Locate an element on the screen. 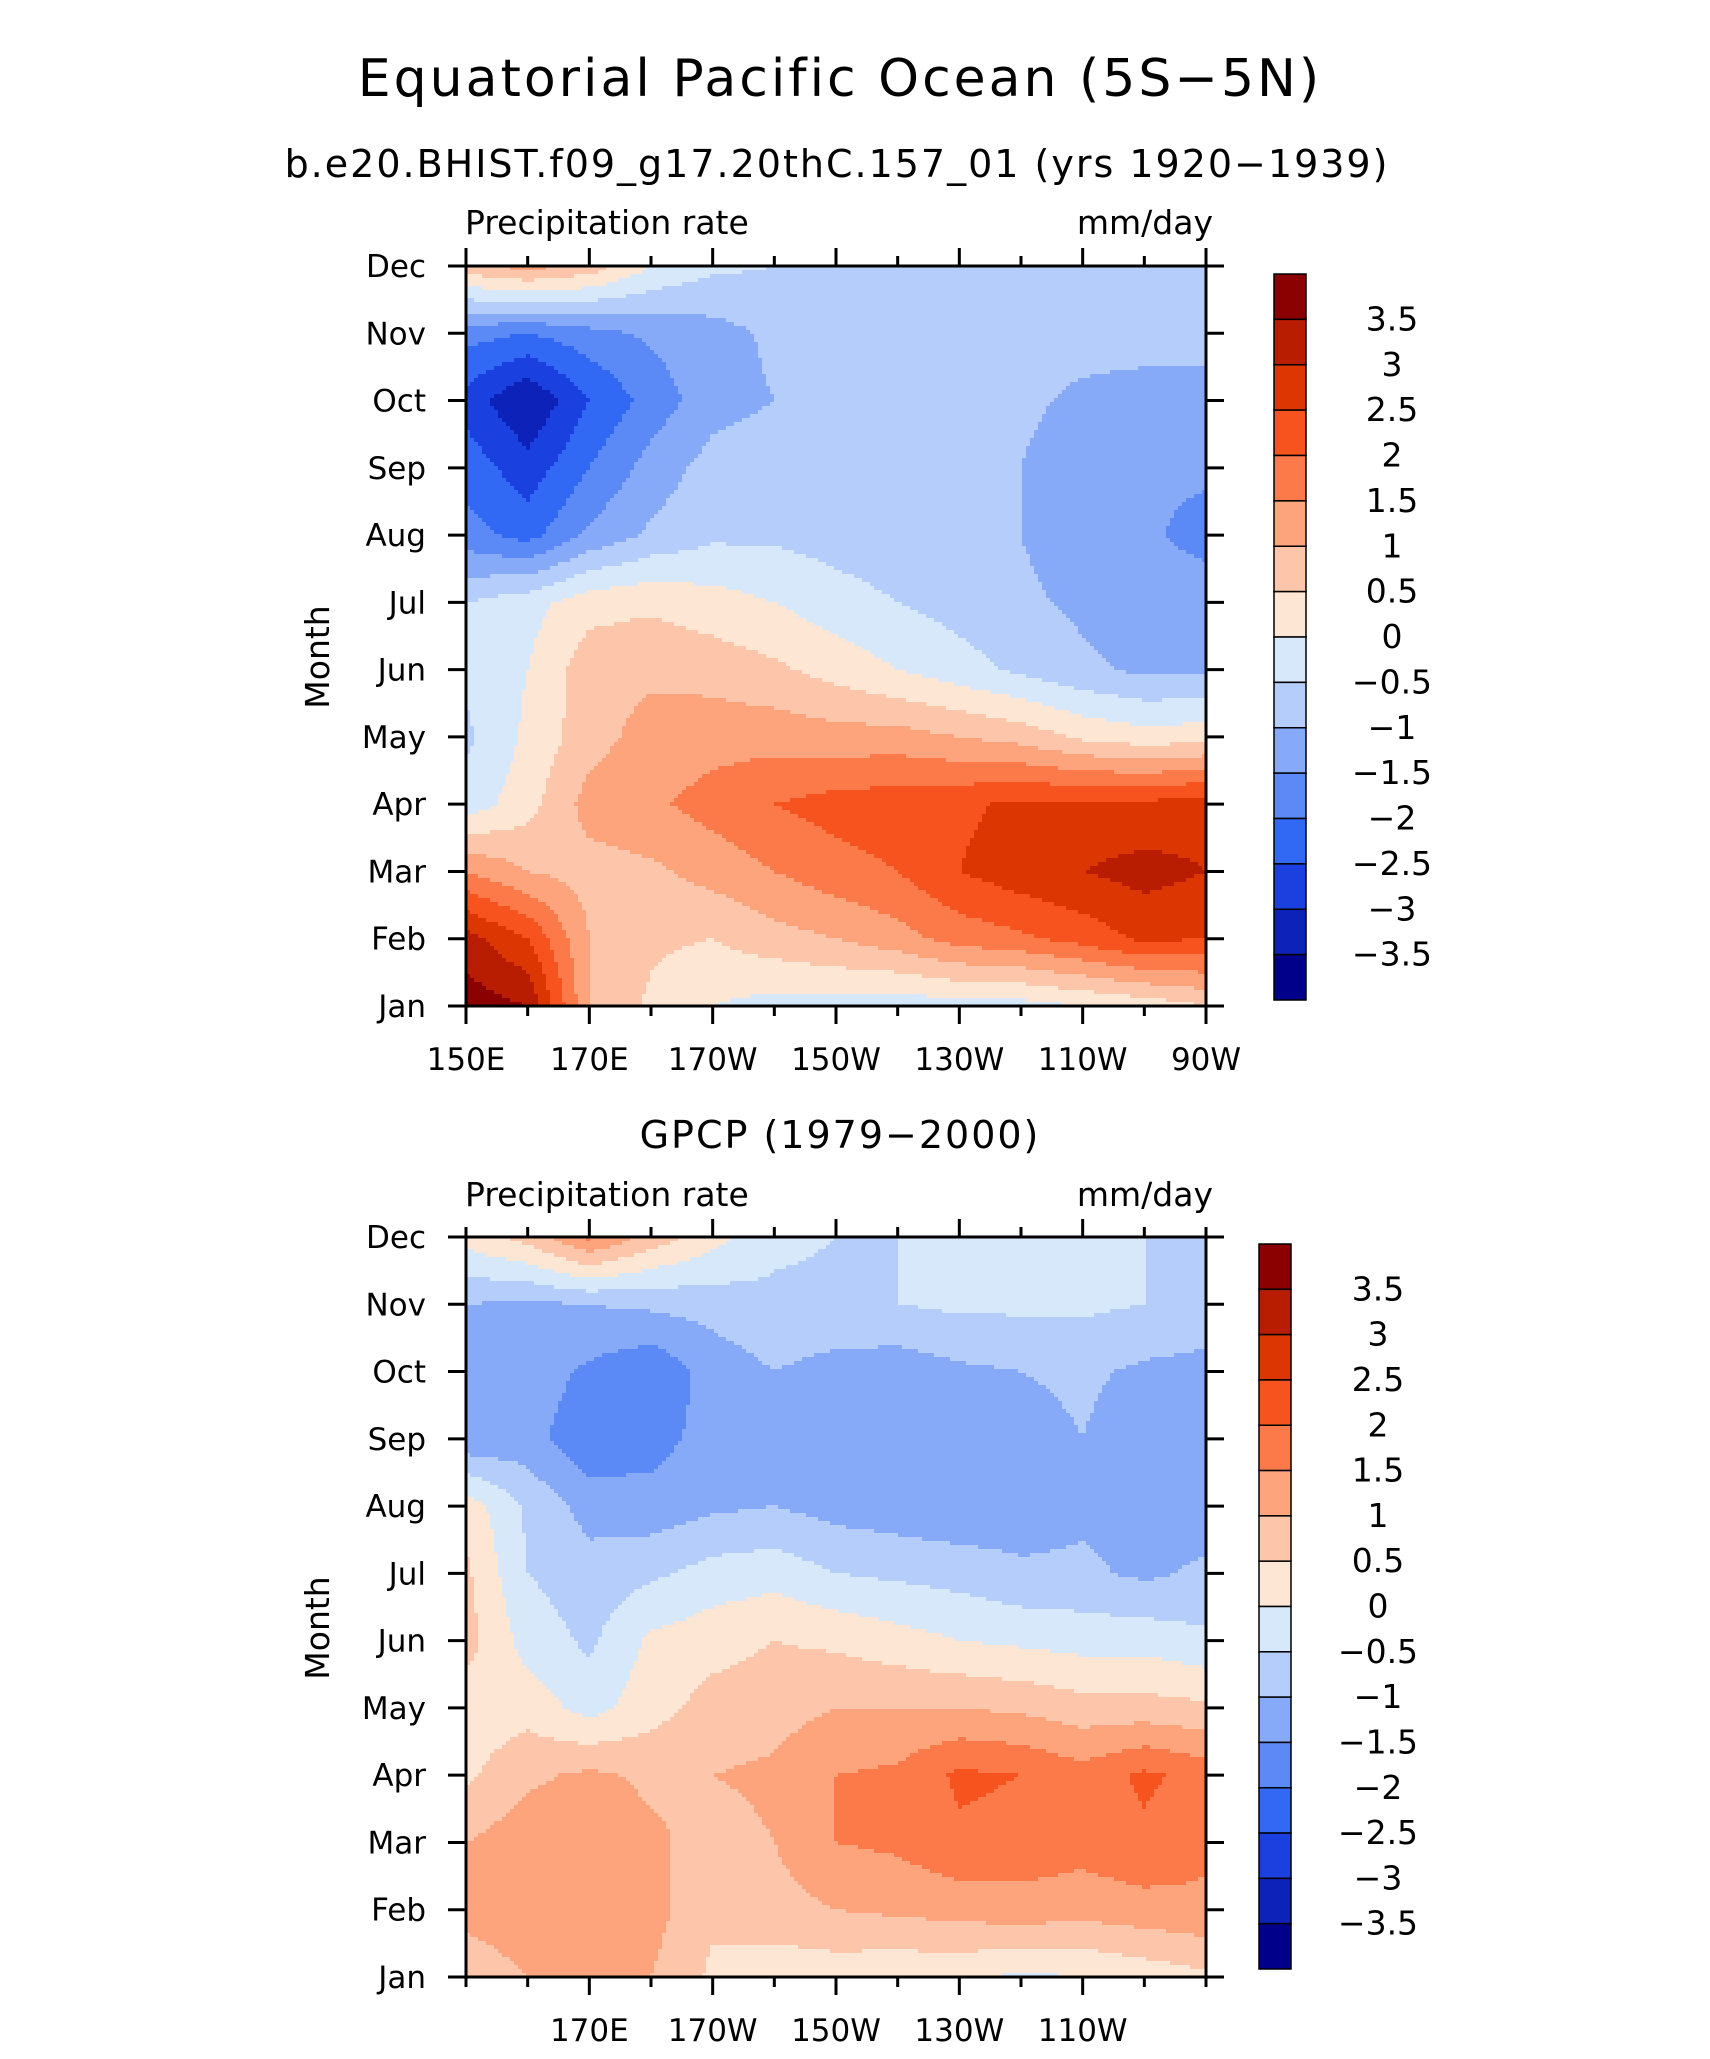 This screenshot has height=2059, width=1710. model-panel-y-axis-label: Month is located at coordinates (317, 656).